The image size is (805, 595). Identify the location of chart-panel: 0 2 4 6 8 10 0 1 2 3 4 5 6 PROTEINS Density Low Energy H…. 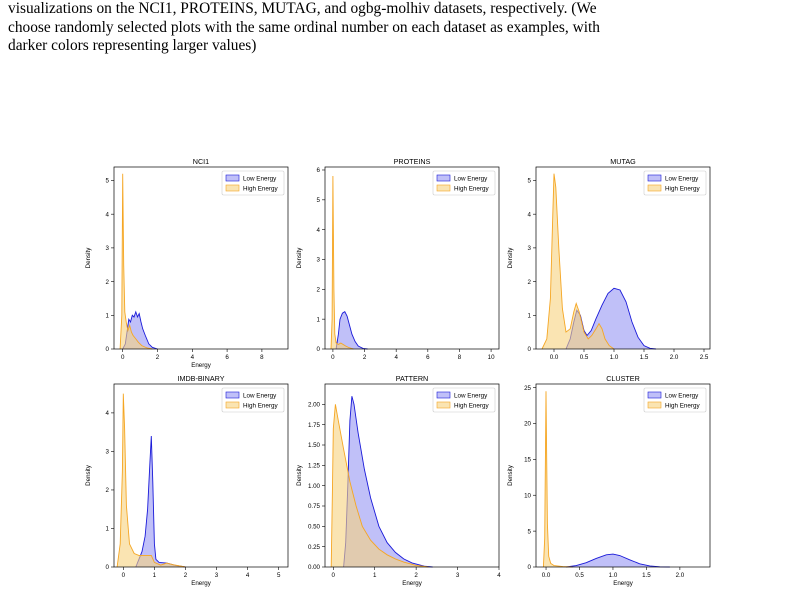
(398, 259).